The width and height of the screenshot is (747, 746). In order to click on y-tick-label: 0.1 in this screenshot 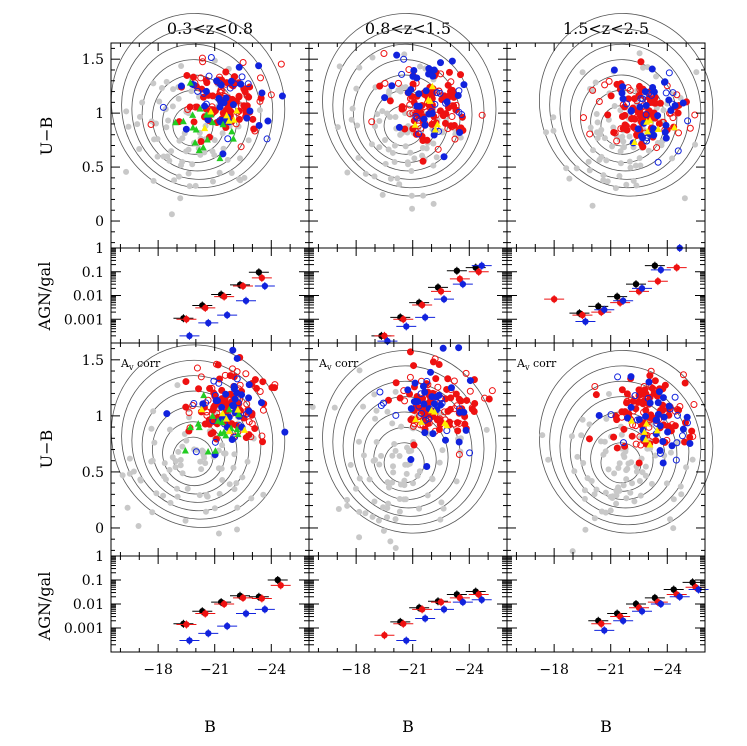, I will do `click(93, 273)`.